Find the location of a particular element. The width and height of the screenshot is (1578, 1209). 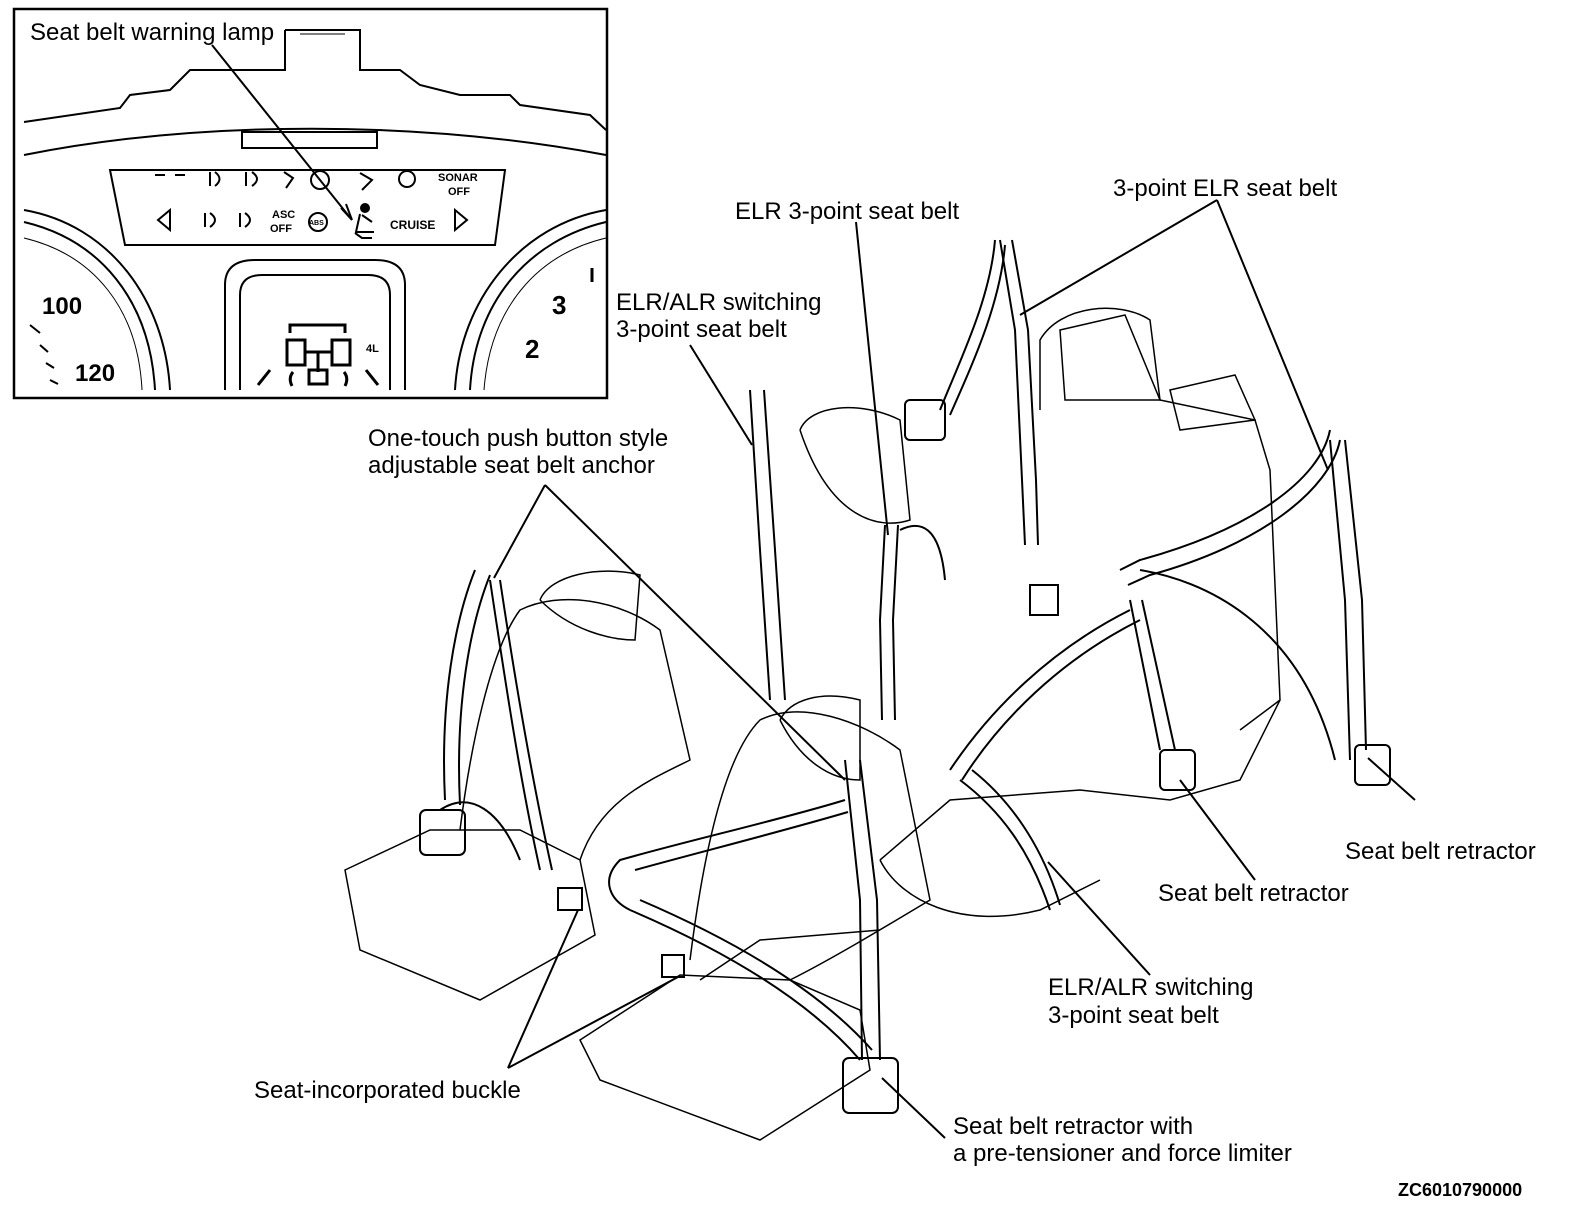

drive-4l: 4L is located at coordinates (372, 349).